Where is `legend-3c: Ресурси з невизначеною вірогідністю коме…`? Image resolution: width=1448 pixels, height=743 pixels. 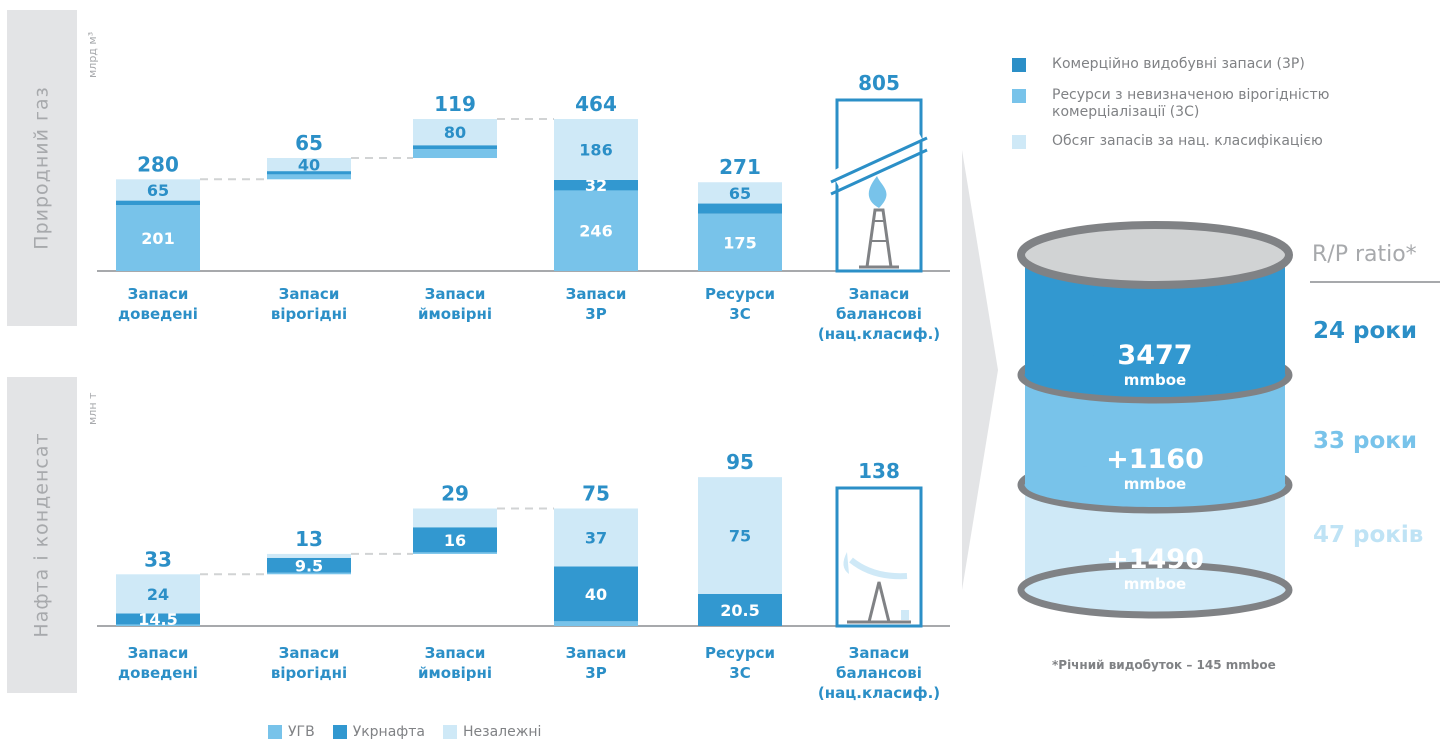 legend-3c: Ресурси з невизначеною вірогідністю коме… is located at coordinates (1212, 104).